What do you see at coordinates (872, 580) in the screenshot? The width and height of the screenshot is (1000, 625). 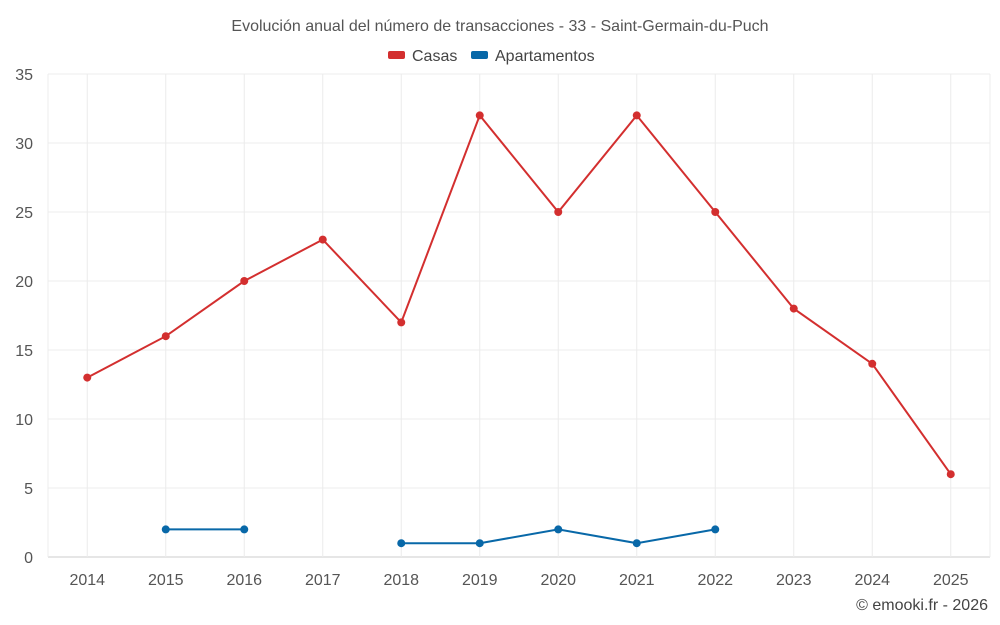 I see `x-tick-label: 2024` at bounding box center [872, 580].